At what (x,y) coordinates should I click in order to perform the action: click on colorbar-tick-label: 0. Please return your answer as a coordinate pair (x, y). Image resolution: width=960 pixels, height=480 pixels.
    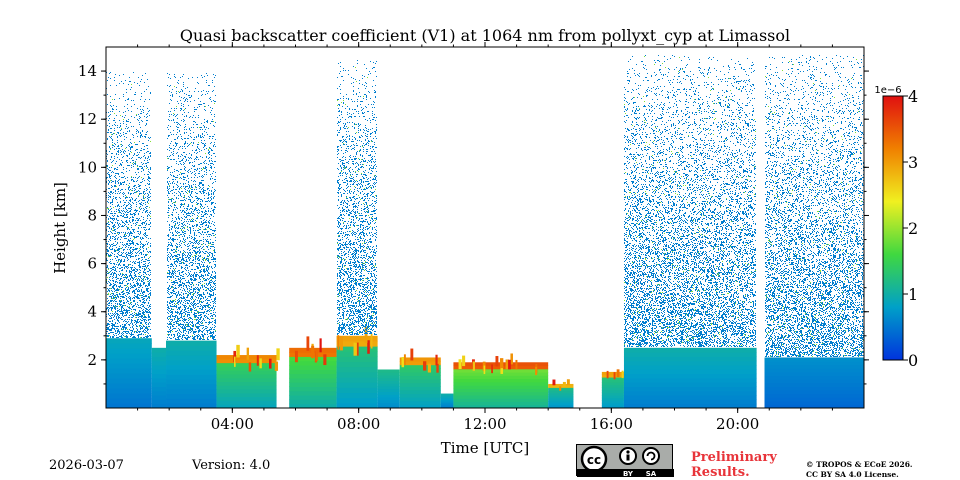
    Looking at the image, I should click on (913, 360).